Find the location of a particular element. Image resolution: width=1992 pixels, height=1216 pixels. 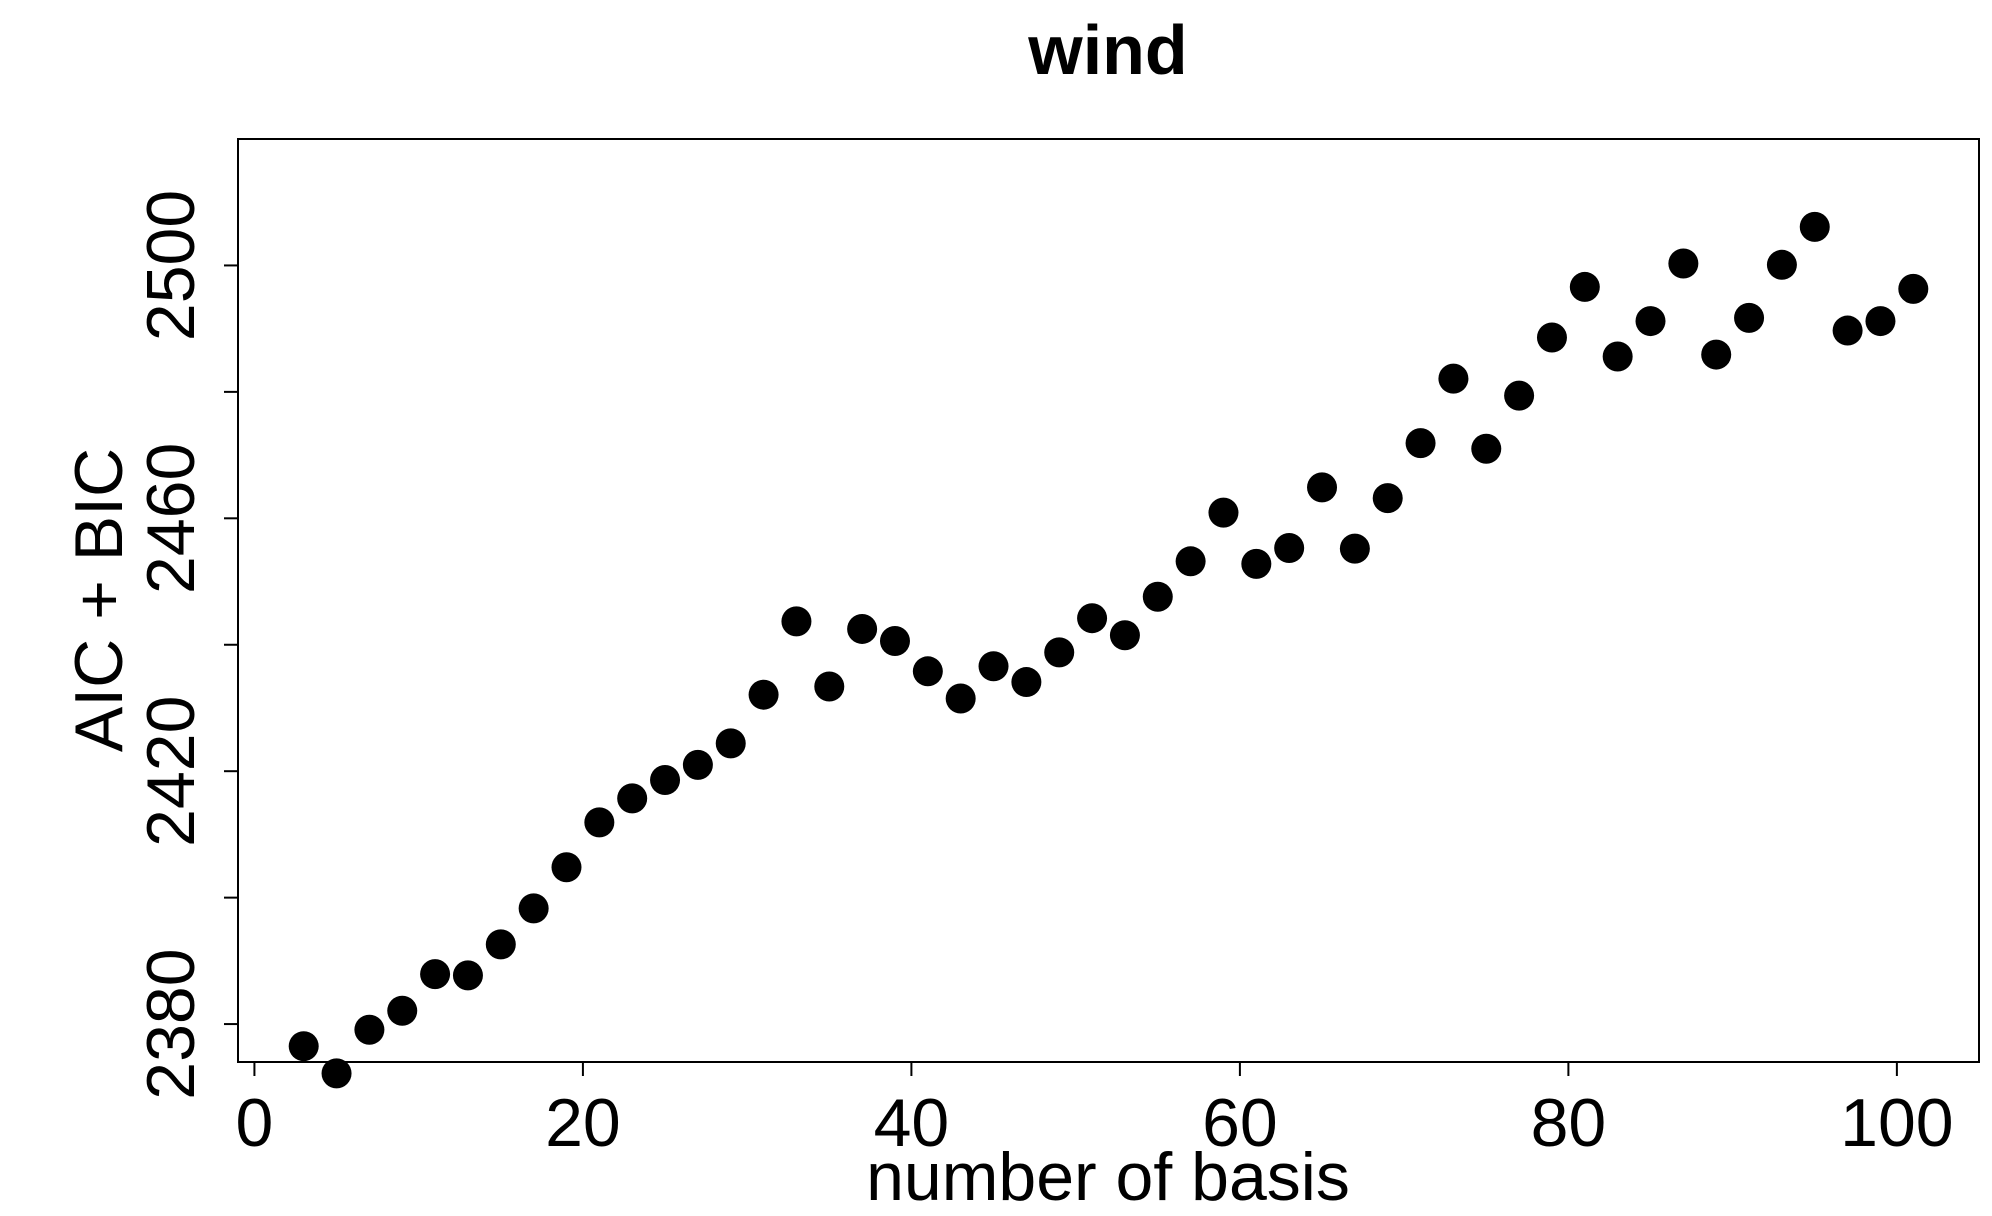

x-axis-label: number of basis is located at coordinates (1108, 1177).